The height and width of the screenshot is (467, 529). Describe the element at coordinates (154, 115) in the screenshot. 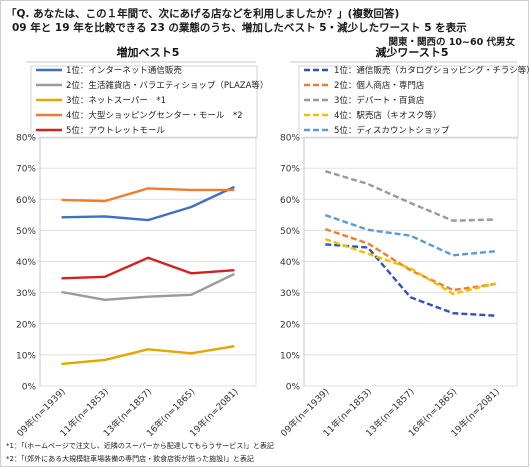

I see `legend-label-4: 4位：大型ショッピングセンター・モール *2` at that location.